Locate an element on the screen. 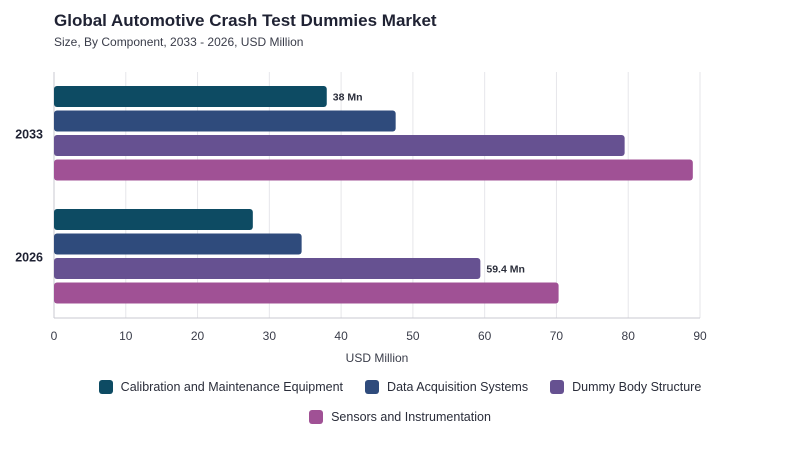 Image resolution: width=800 pixels, height=450 pixels. x-tick-label: 70 is located at coordinates (557, 336).